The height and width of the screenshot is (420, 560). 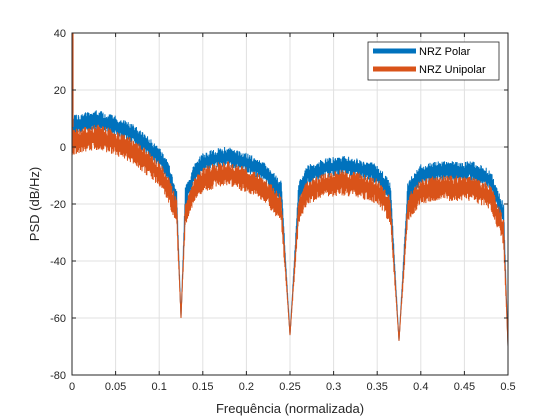 What do you see at coordinates (452, 70) in the screenshot?
I see `legend-label-nrz-unipolar: NRZ Unipolar` at bounding box center [452, 70].